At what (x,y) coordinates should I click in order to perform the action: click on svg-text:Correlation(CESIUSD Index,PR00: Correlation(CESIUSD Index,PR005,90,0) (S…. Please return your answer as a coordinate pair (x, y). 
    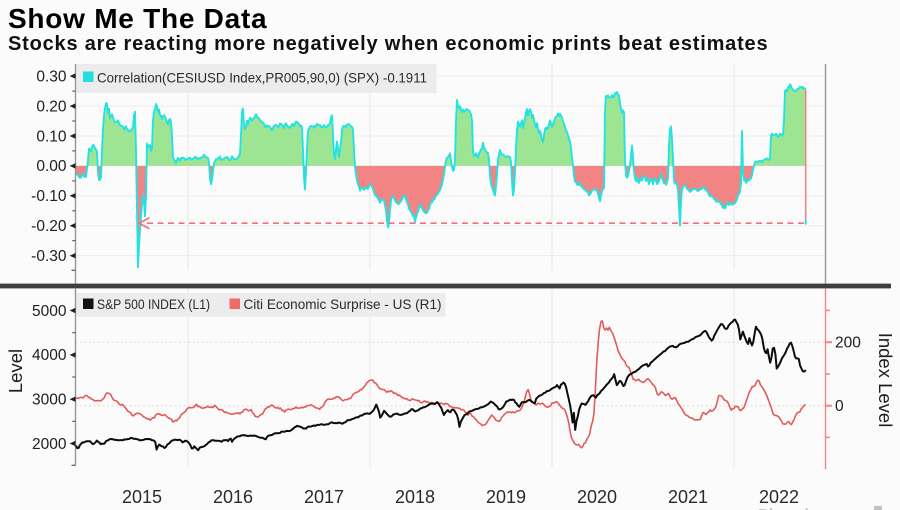
    Looking at the image, I should click on (262, 77).